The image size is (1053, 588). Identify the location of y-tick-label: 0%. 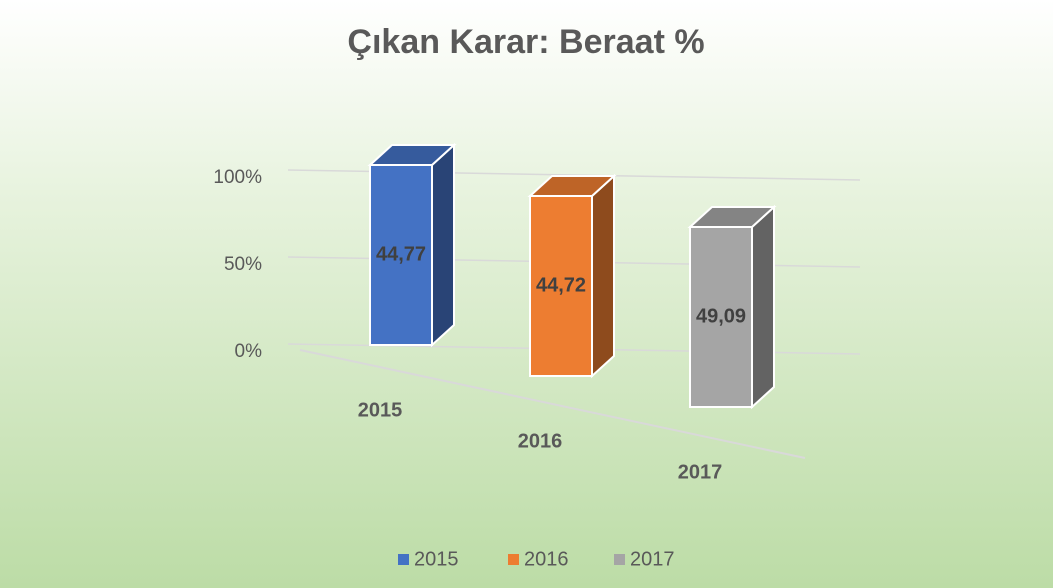
(249, 351).